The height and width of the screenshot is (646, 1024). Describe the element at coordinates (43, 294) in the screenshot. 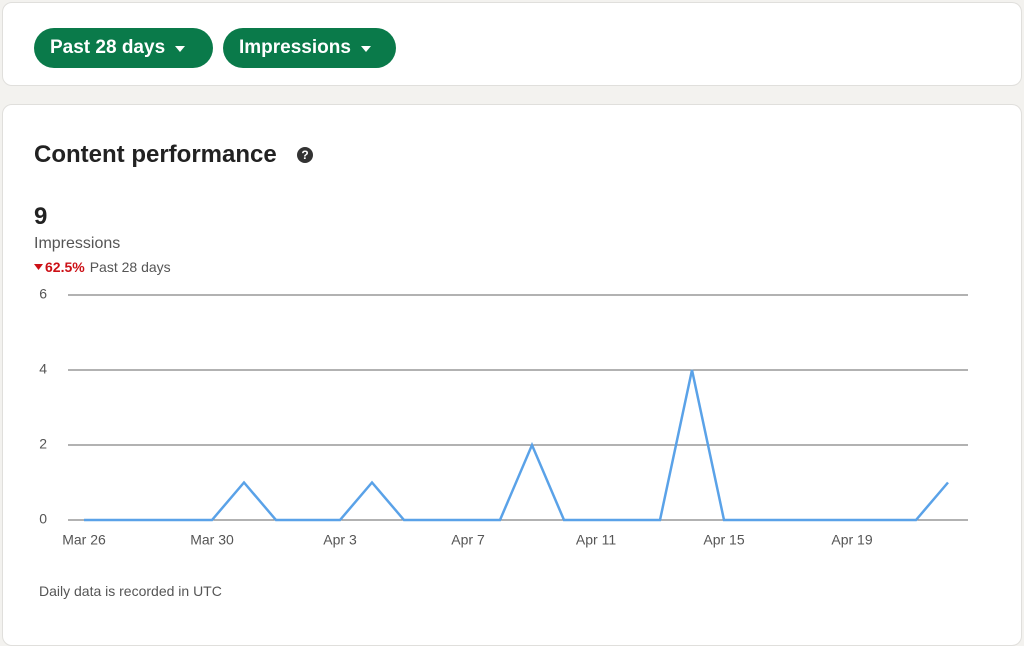

I see `y-tick-label: 6` at that location.